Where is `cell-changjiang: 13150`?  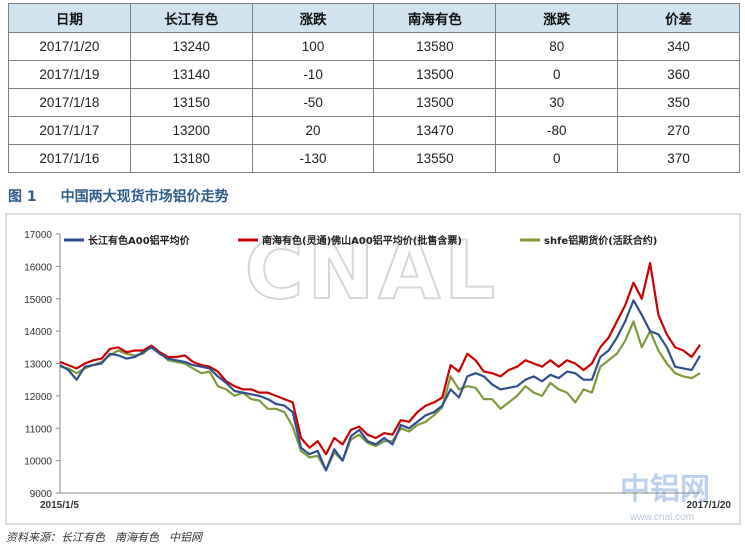
cell-changjiang: 13150 is located at coordinates (191, 102).